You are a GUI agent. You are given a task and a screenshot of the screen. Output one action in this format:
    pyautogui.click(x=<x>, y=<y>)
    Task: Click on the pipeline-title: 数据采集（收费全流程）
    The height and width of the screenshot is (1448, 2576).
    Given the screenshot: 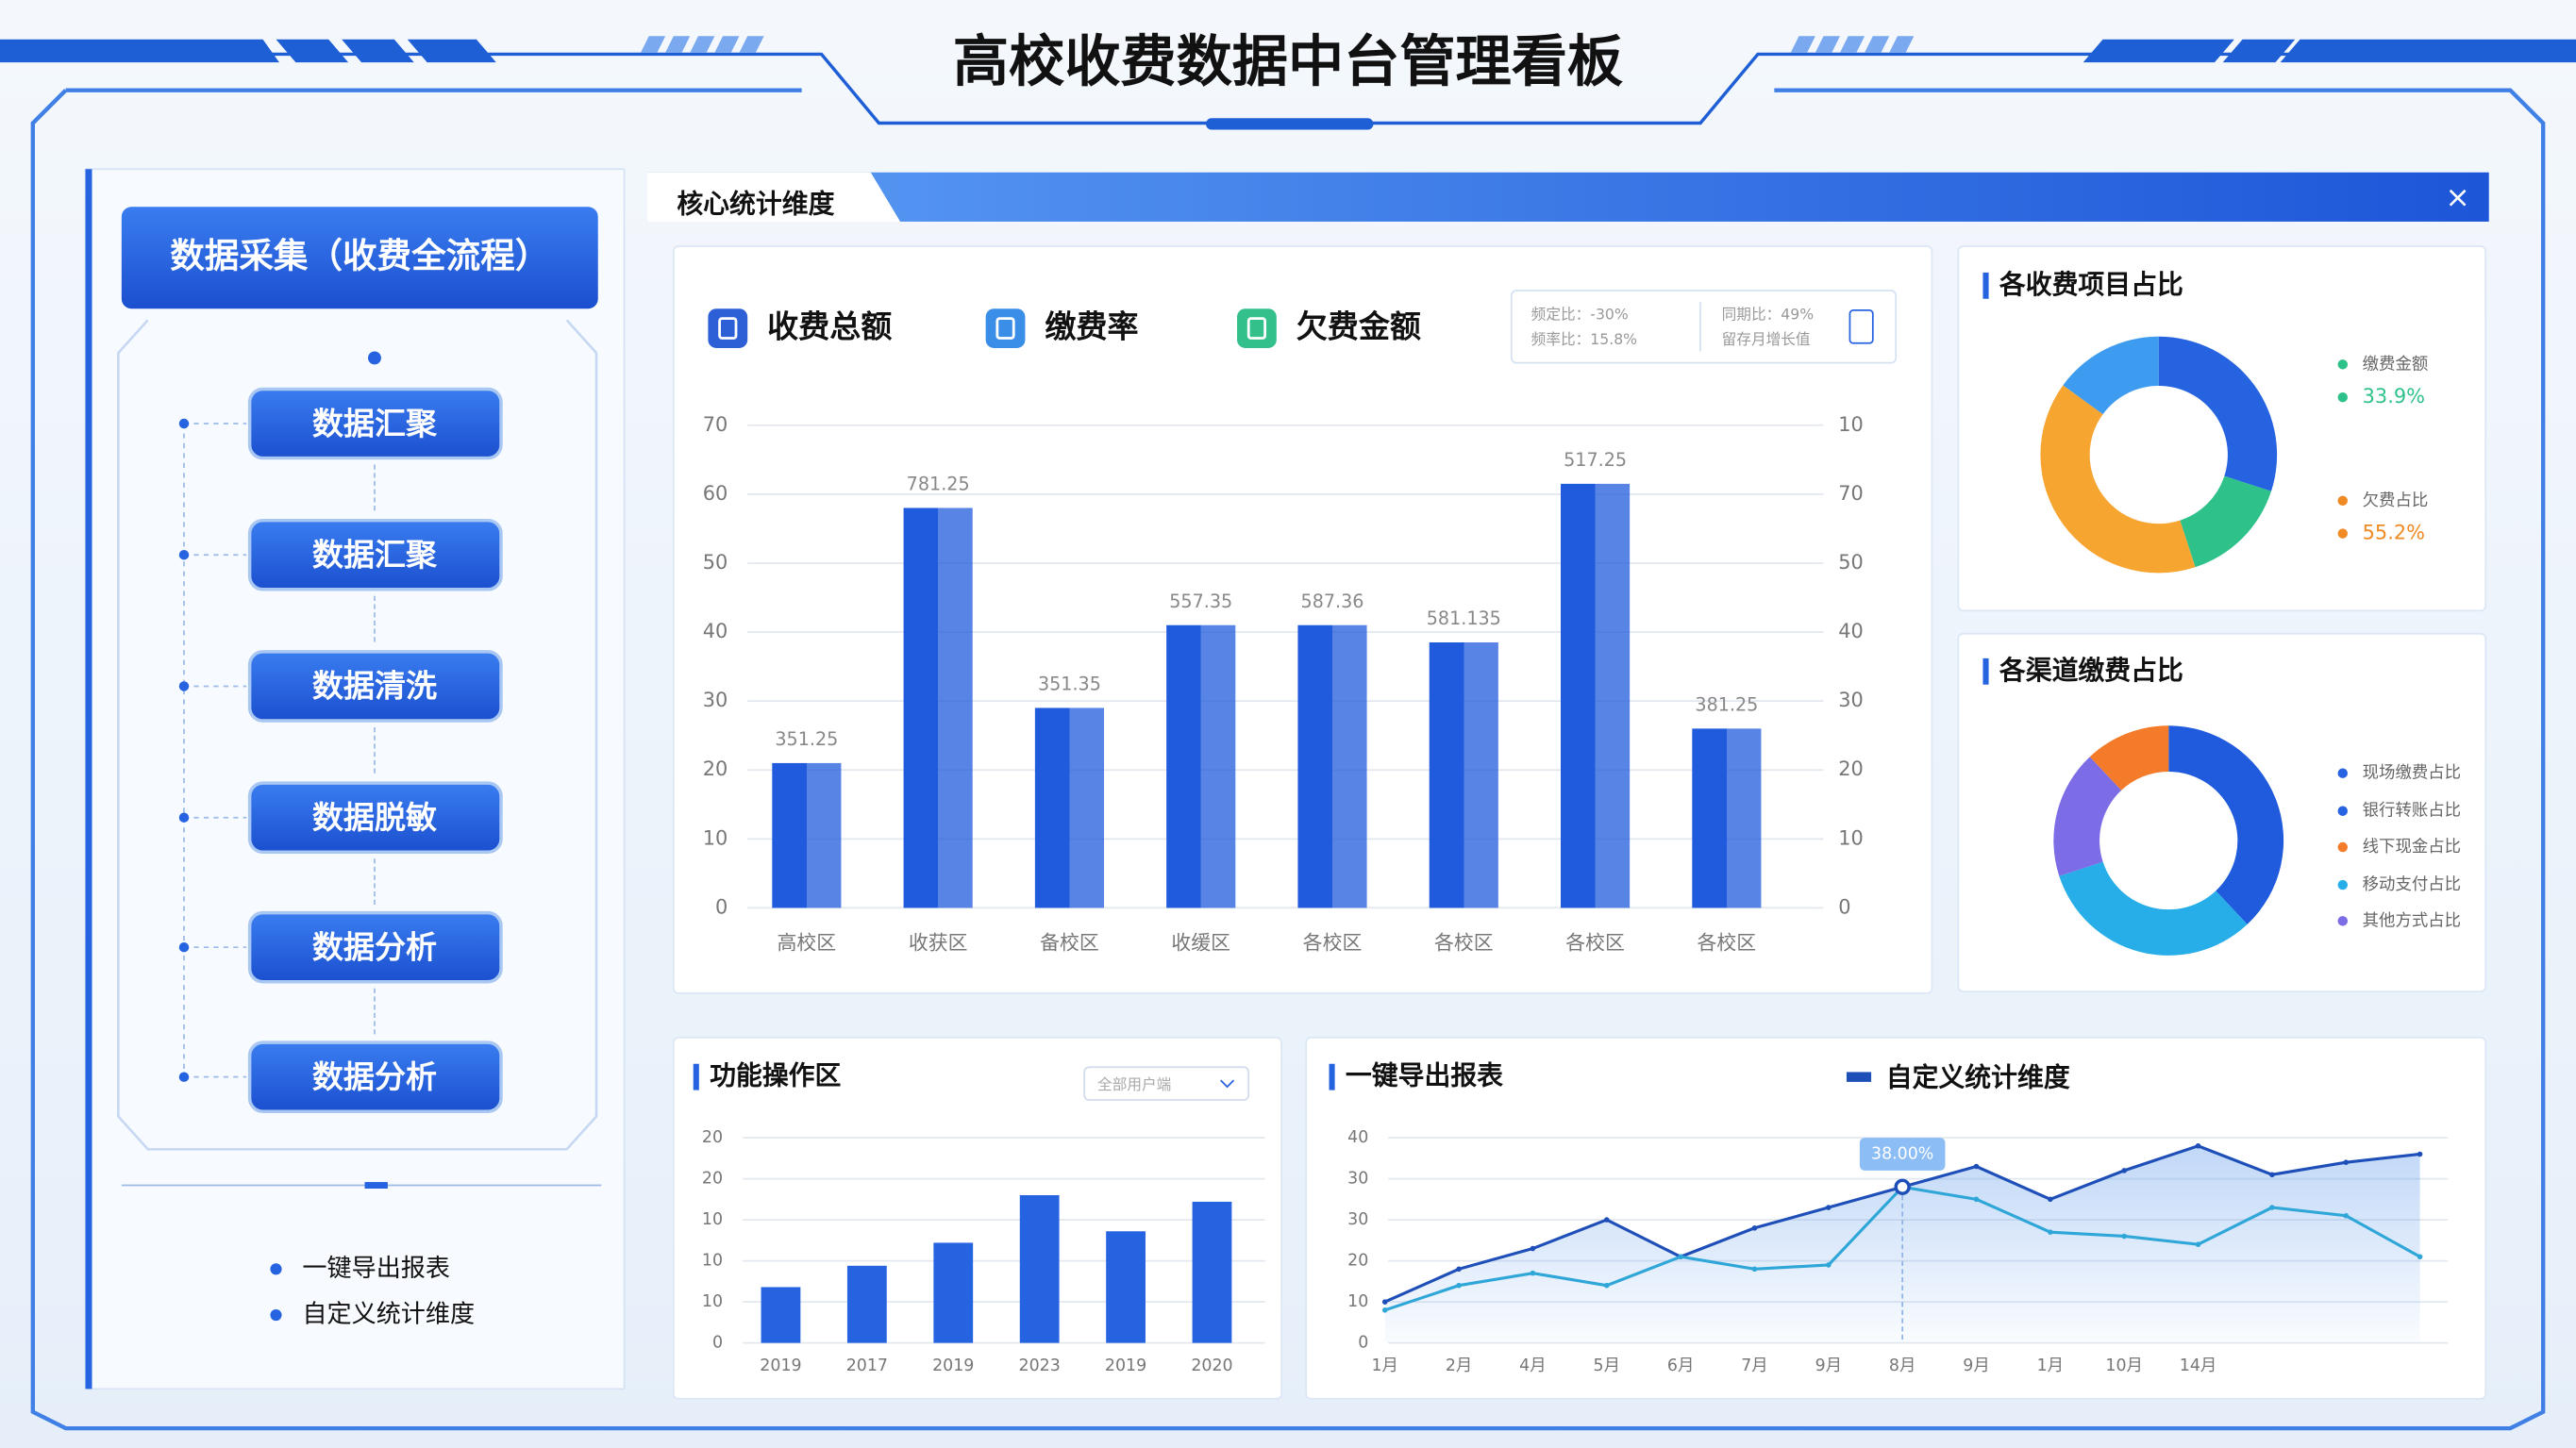 What is the action you would take?
    pyautogui.click(x=359, y=256)
    